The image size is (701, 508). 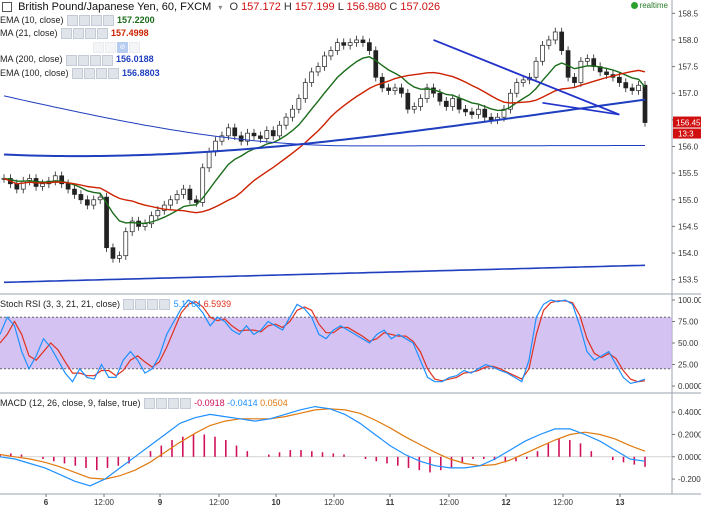 What do you see at coordinates (688, 200) in the screenshot?
I see `price-tick-label: 155.0` at bounding box center [688, 200].